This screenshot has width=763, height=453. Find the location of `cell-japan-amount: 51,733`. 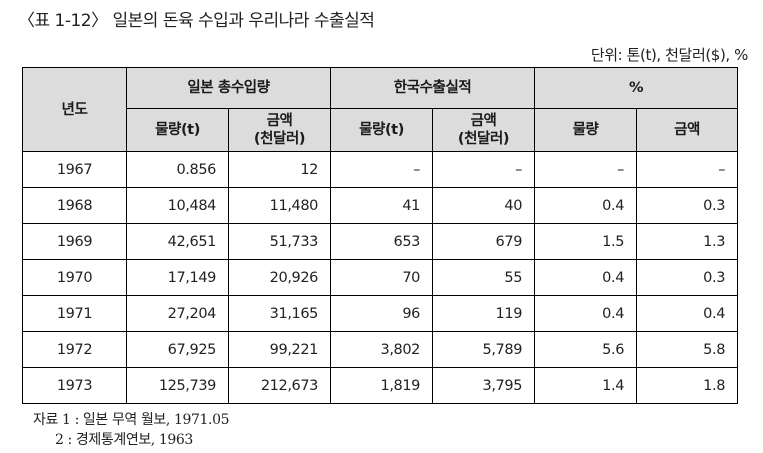

cell-japan-amount: 51,733 is located at coordinates (279, 241).